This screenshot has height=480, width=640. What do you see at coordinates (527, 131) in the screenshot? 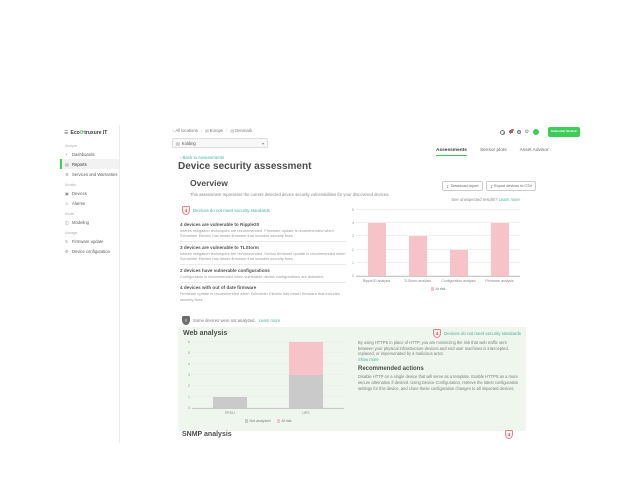
I see `settings-gear-icon: ⚙` at bounding box center [527, 131].